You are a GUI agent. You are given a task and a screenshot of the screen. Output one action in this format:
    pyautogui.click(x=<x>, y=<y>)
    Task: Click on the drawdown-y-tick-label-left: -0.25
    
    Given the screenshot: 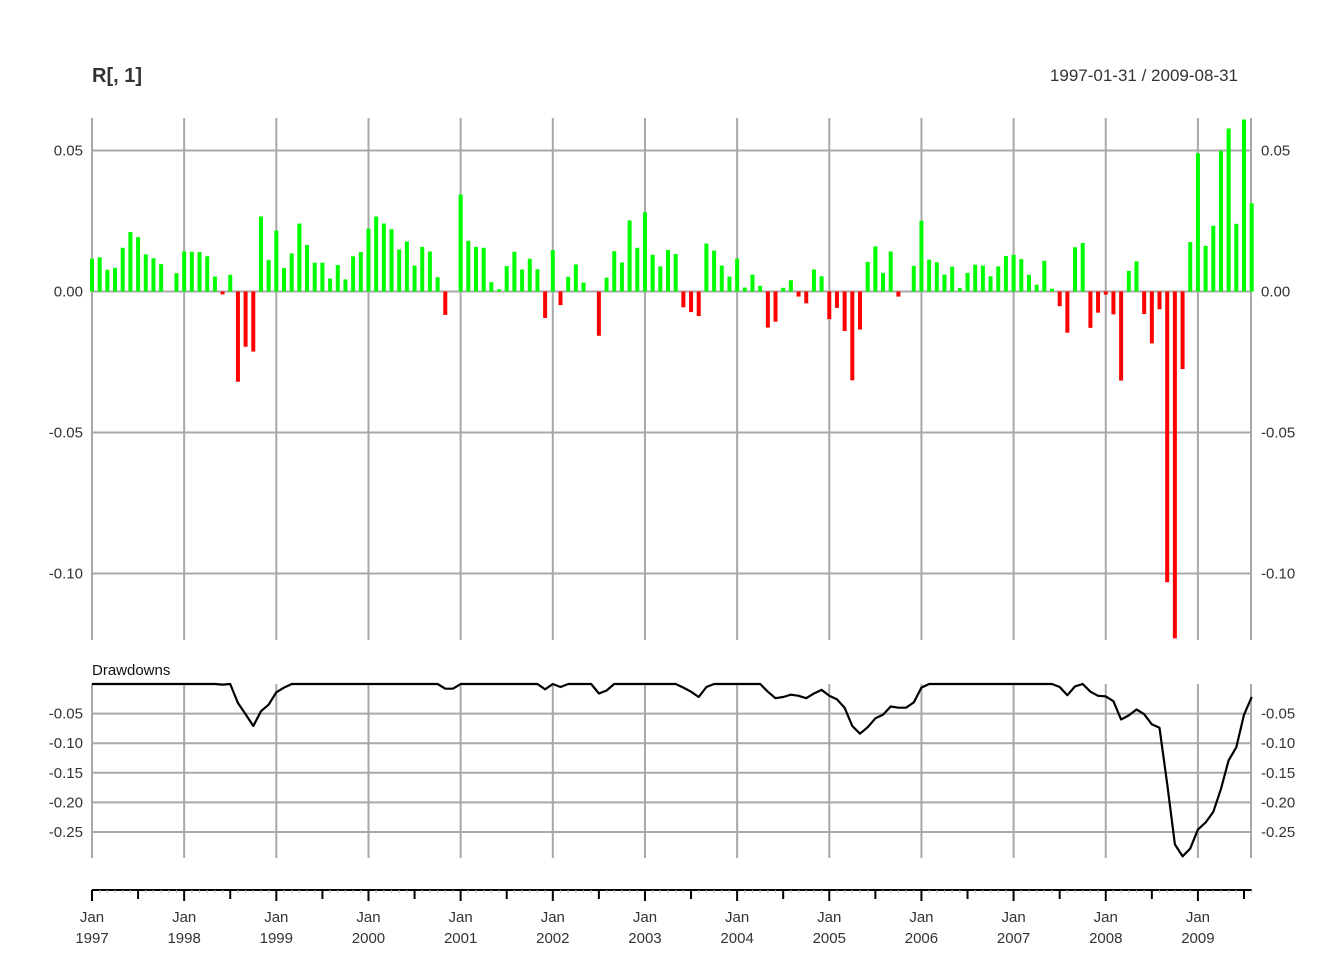 What is the action you would take?
    pyautogui.click(x=66, y=832)
    